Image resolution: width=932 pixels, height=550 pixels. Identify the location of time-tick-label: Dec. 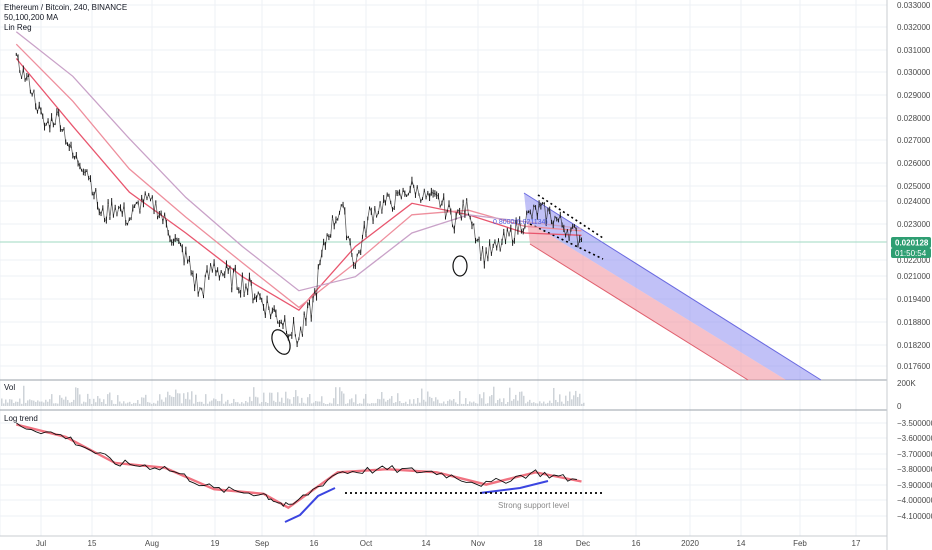
(583, 543).